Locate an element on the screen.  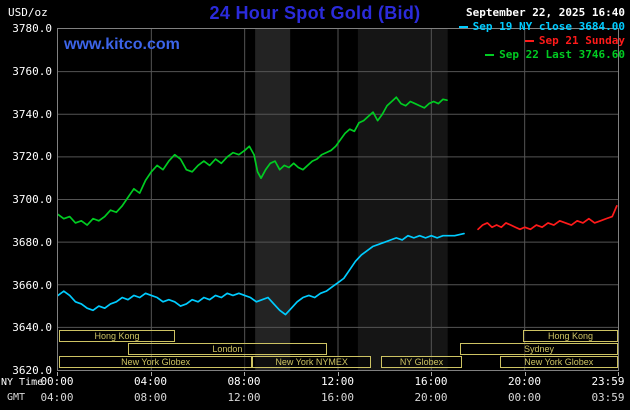
legend-label: Sep 21 Sunday is located at coordinates (581, 40).